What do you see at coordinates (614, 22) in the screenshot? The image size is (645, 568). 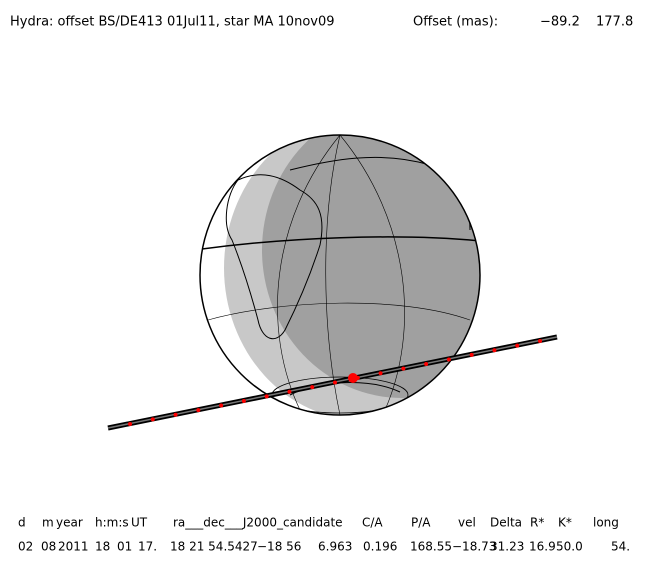 I see `offset-value: 177.8` at bounding box center [614, 22].